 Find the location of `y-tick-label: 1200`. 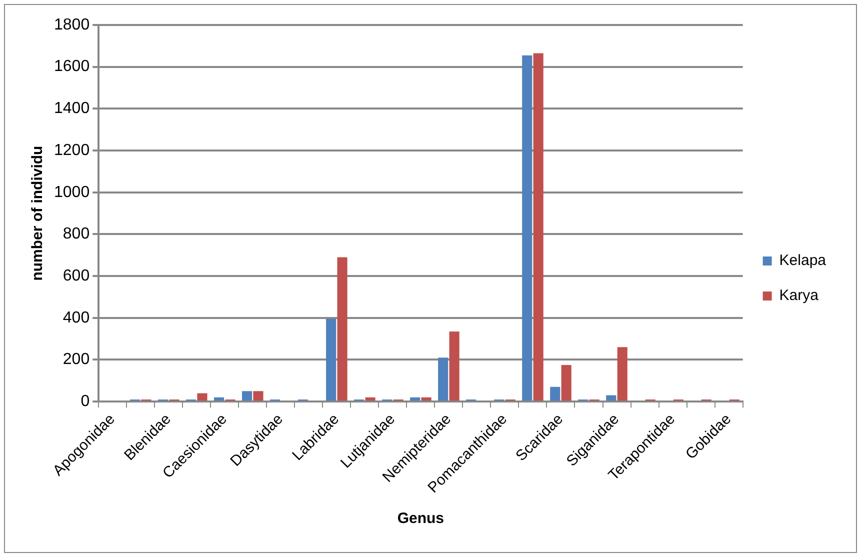

y-tick-label: 1200 is located at coordinates (72, 150).